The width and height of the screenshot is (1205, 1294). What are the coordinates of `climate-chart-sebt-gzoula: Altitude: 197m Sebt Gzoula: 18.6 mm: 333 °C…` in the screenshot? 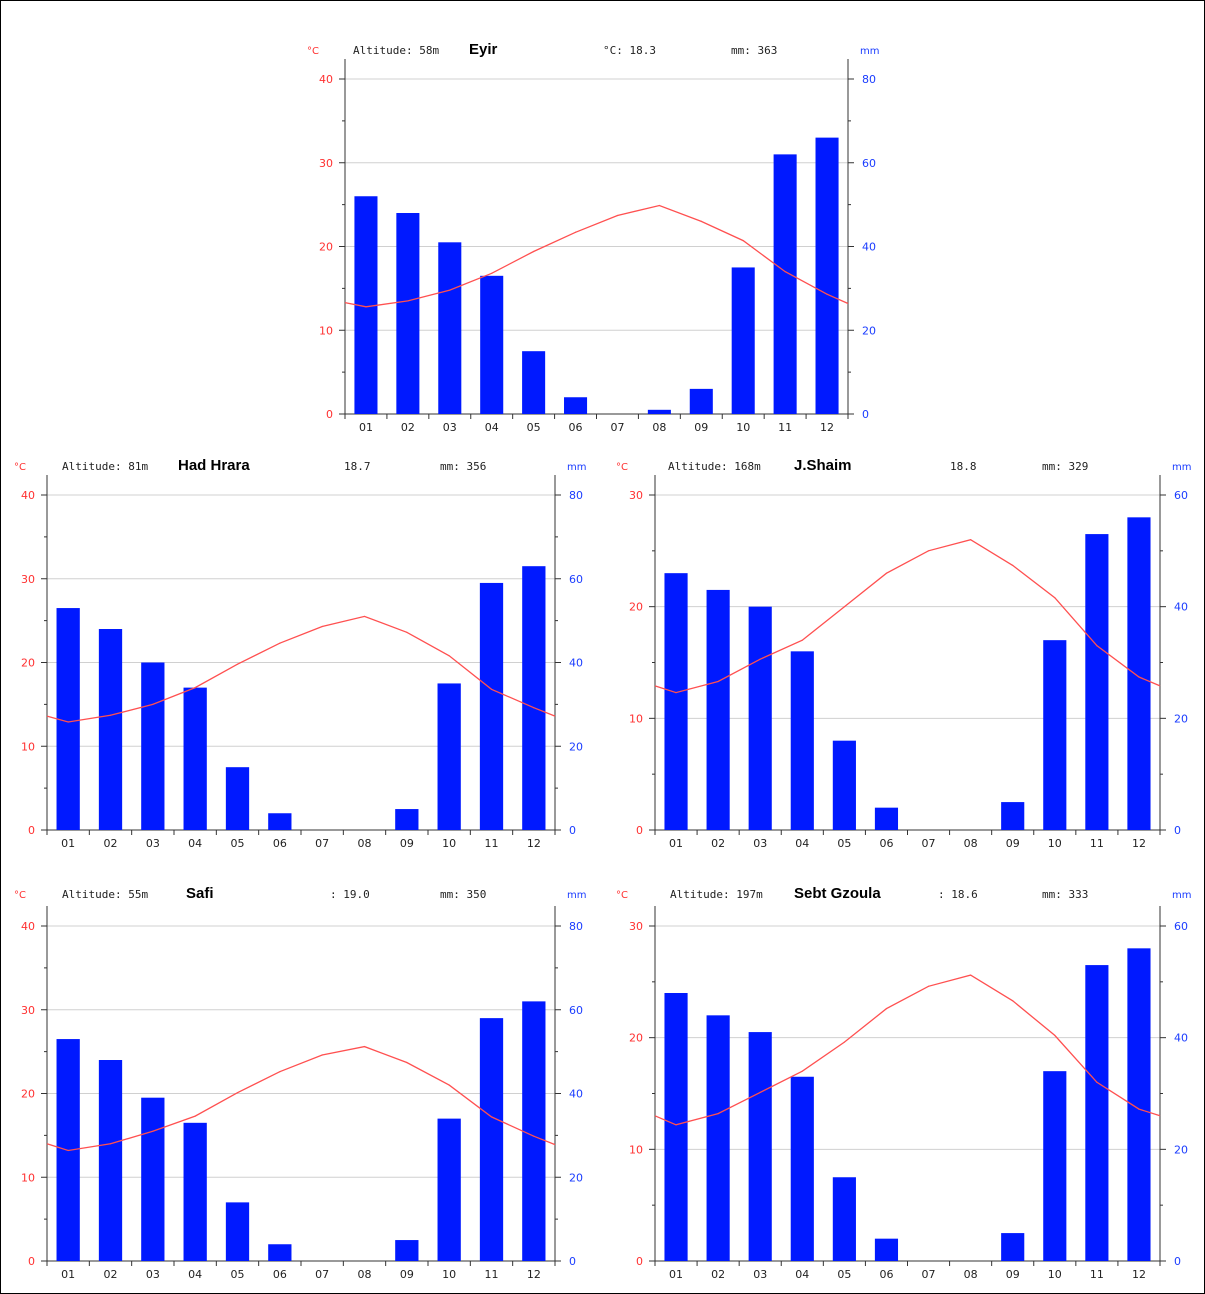 It's located at (903, 1083).